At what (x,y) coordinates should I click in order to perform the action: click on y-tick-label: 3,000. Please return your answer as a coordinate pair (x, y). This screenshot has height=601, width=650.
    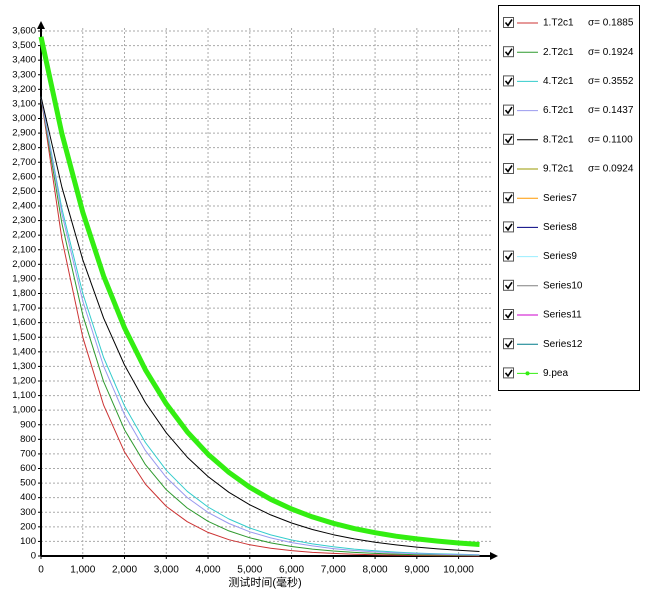
    Looking at the image, I should click on (24, 118).